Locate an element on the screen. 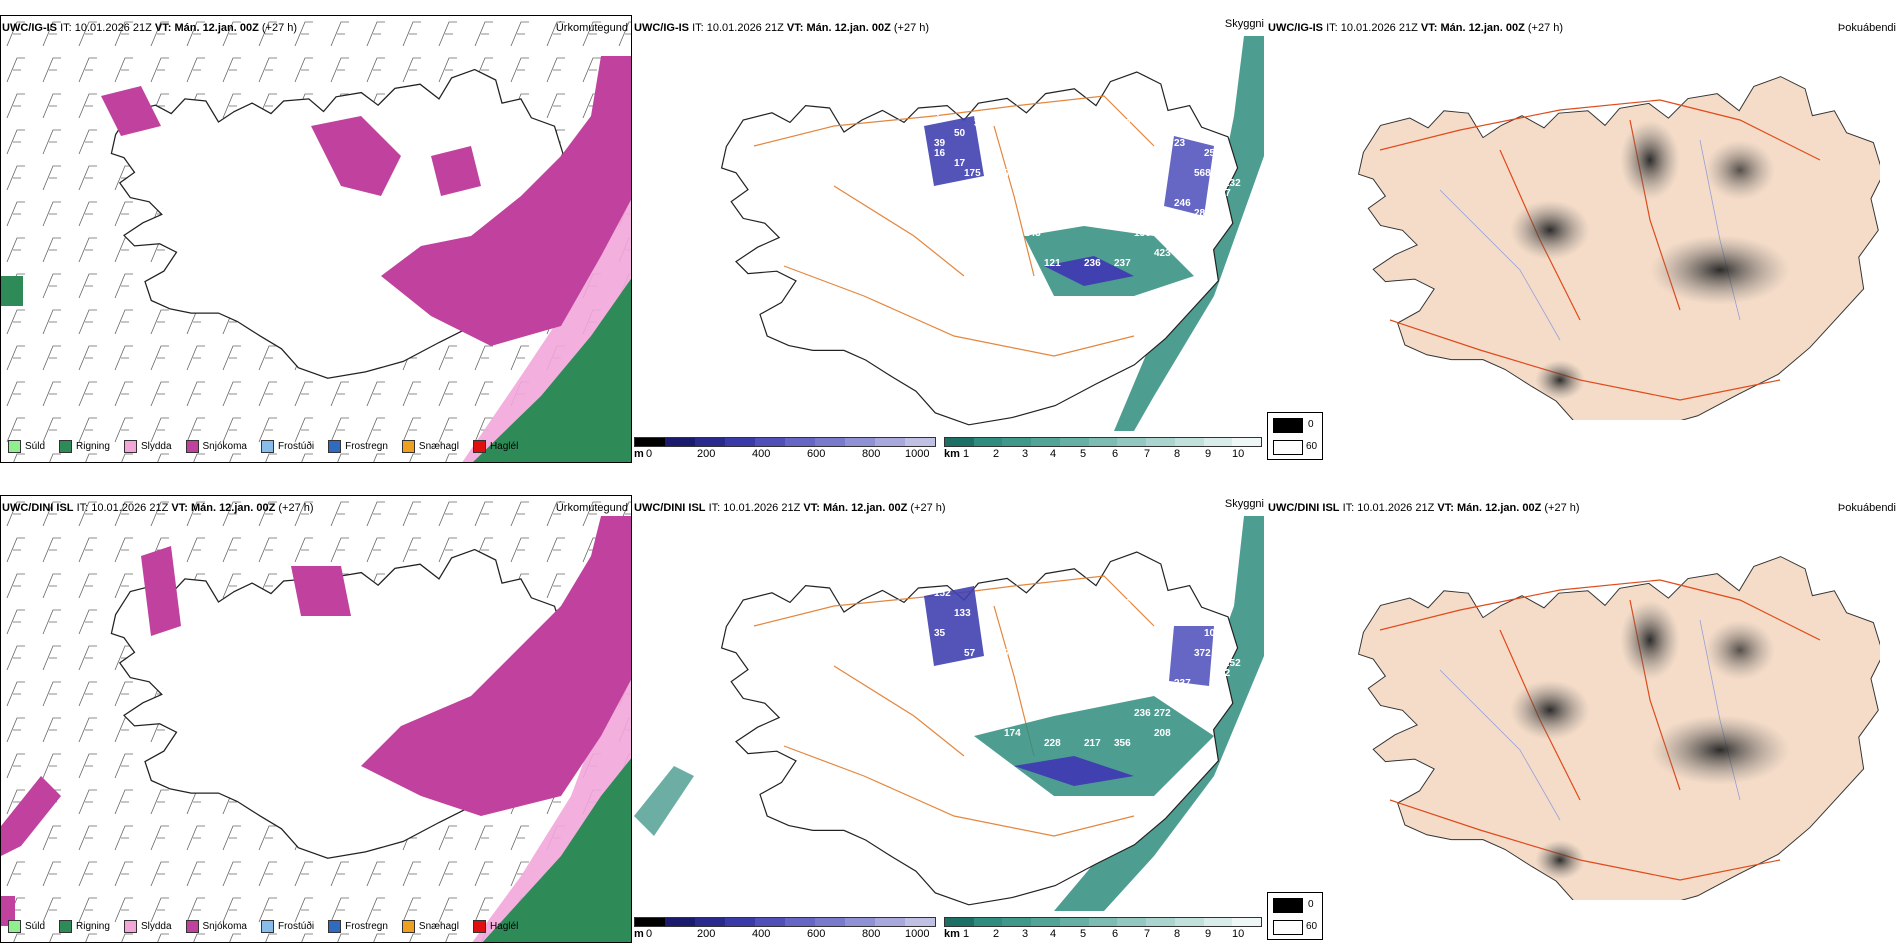  height-label: 152 is located at coordinates (1212, 713).